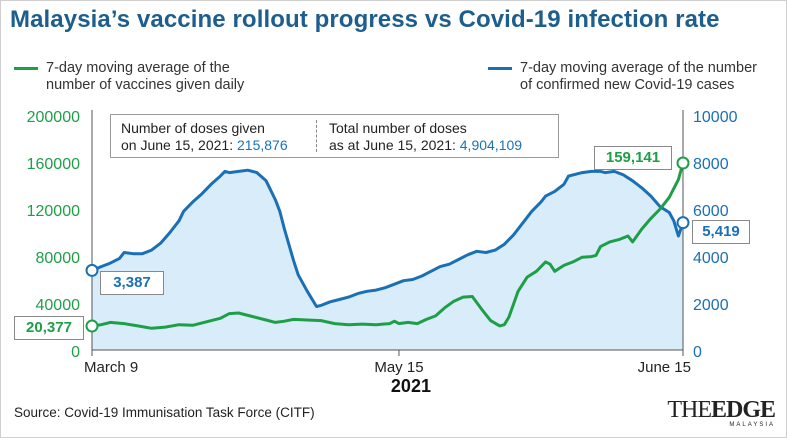  Describe the element at coordinates (411, 386) in the screenshot. I see `x-axis-year-label: 2021` at that location.